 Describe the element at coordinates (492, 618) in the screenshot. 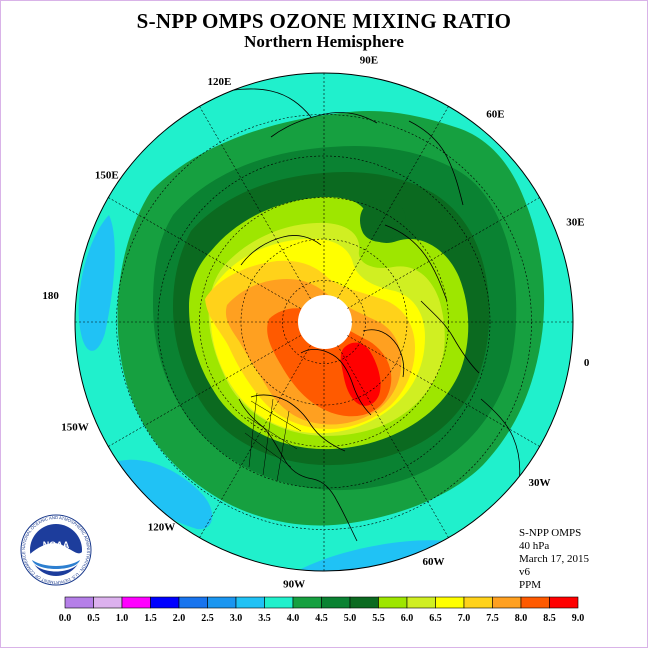

I see `colorbar-label: 7.5` at that location.